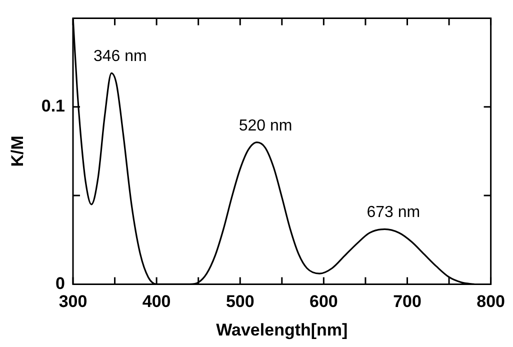  What do you see at coordinates (73, 302) in the screenshot?
I see `x-tick-label: 300` at bounding box center [73, 302].